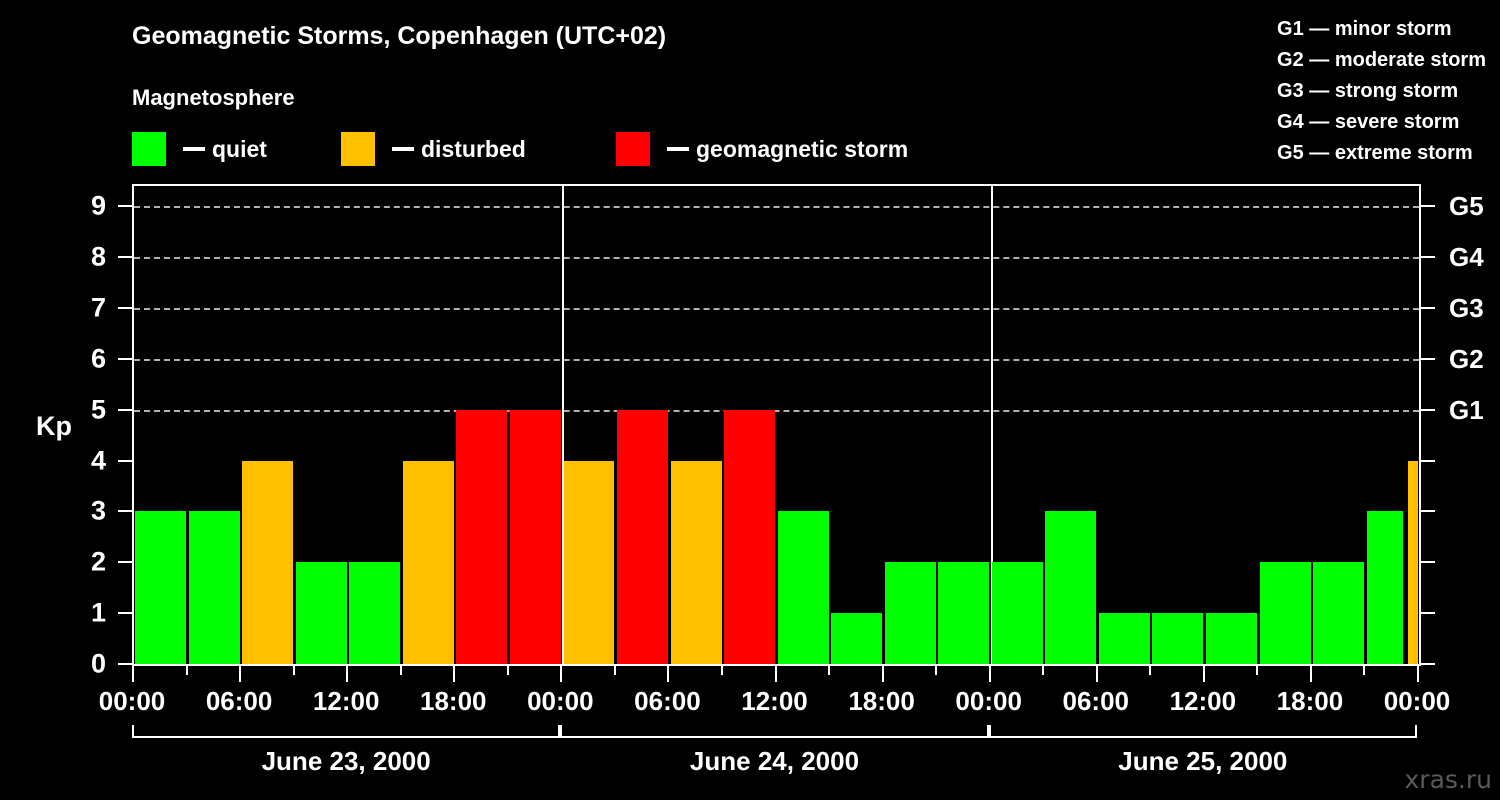 The width and height of the screenshot is (1500, 800). What do you see at coordinates (98, 510) in the screenshot?
I see `y-tick-label: 3` at bounding box center [98, 510].